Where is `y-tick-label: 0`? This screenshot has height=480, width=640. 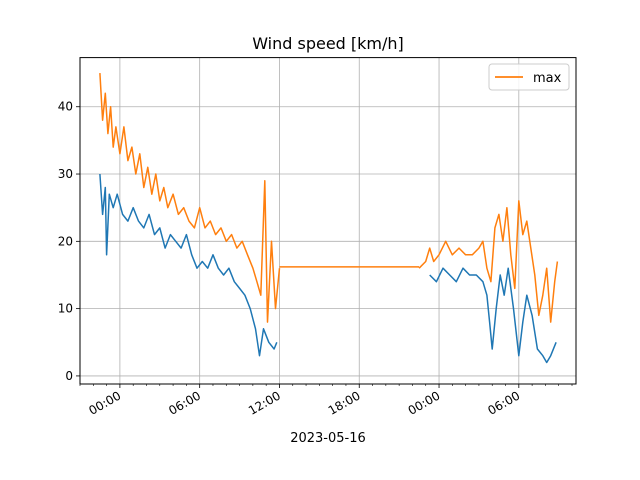
y-tick-label: 0 is located at coordinates (69, 376).